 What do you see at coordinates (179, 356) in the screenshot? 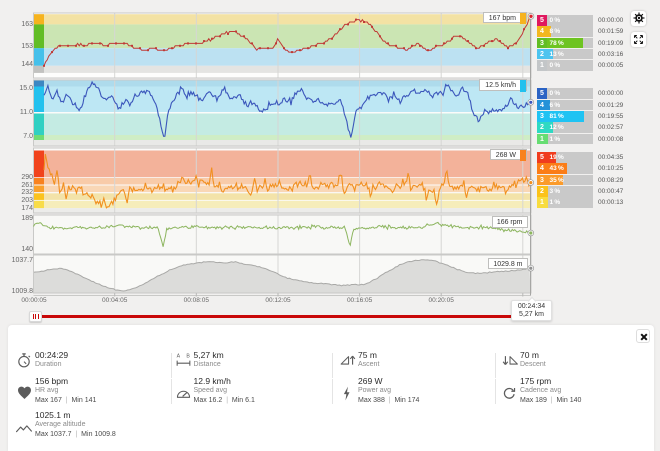
I see `svg-text: A` at bounding box center [179, 356].